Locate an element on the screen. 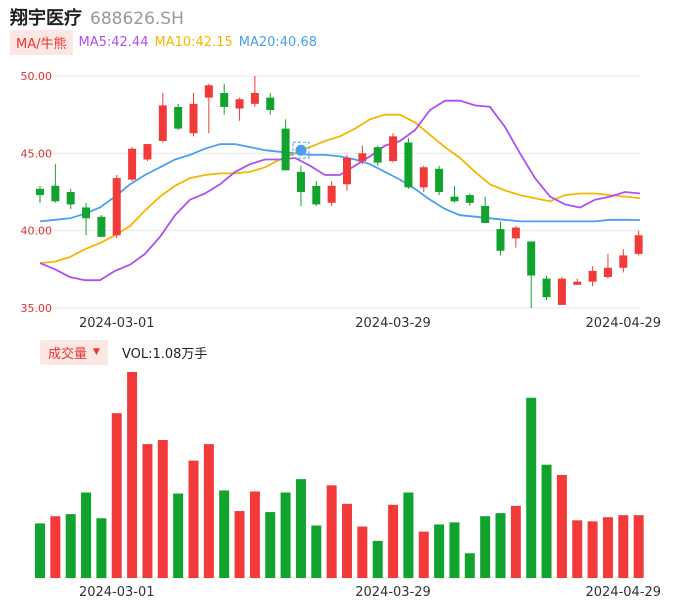 This screenshot has width=686, height=606. stock-name: 翔宇医疗 is located at coordinates (46, 18).